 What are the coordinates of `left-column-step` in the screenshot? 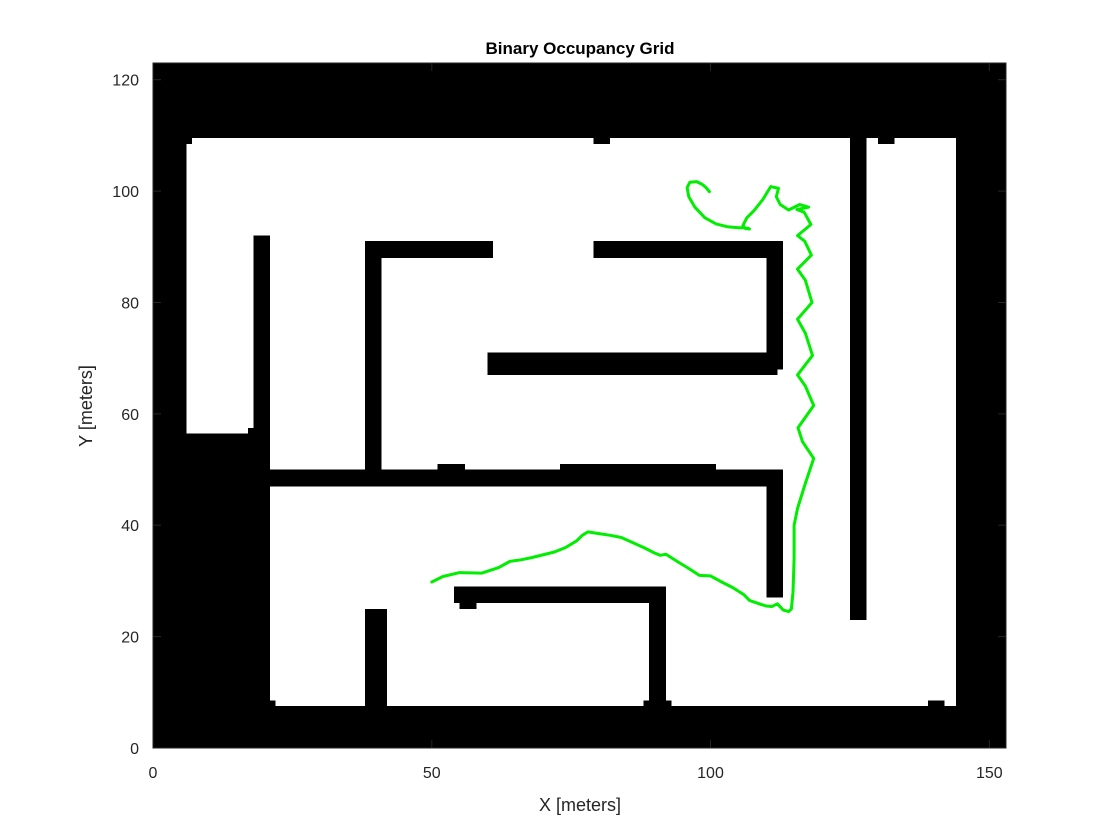 It's located at (250, 430).